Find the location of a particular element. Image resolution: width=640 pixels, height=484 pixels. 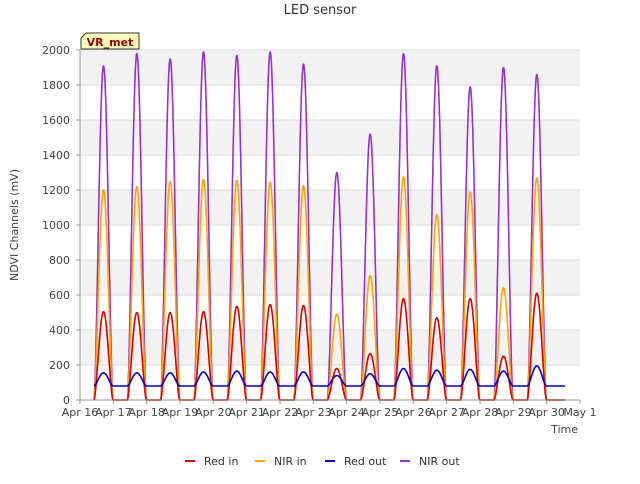

y-tick-label: 800 is located at coordinates (59, 260).